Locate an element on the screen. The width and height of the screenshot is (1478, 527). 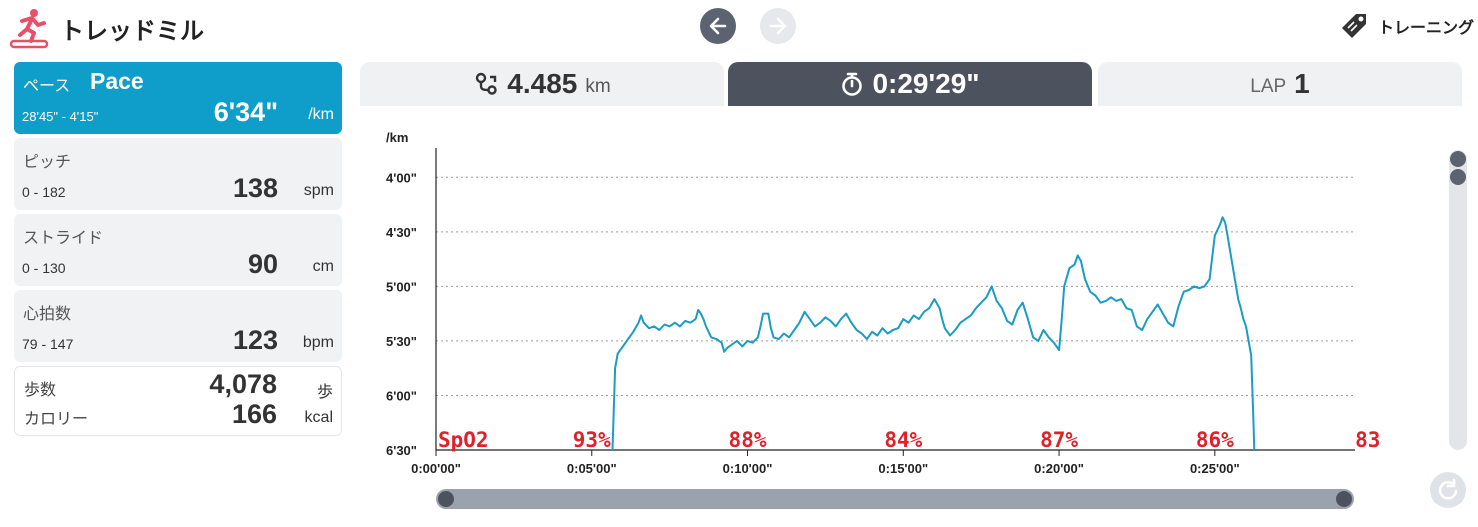
treadmill-runner-icon is located at coordinates (29, 29).